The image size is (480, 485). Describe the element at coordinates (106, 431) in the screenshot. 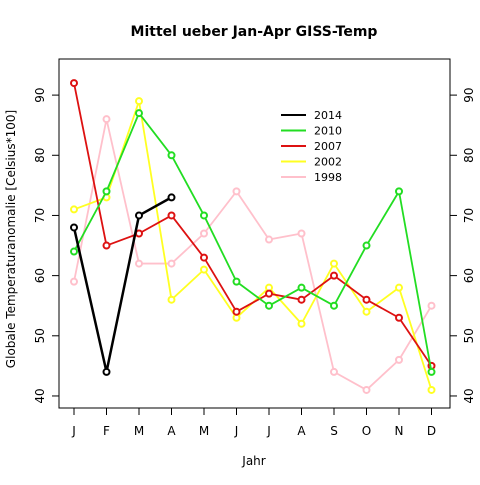

I see `x-tick-label: F` at that location.